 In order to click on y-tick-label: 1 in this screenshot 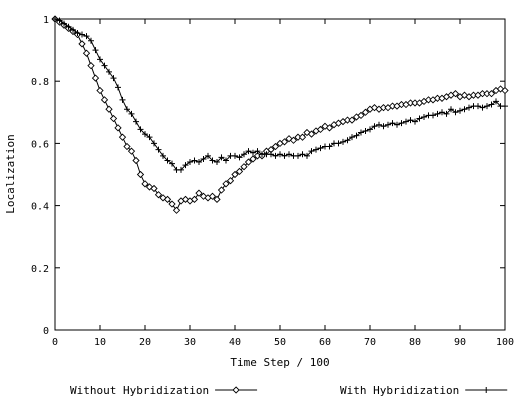, I will do `click(46, 20)`.